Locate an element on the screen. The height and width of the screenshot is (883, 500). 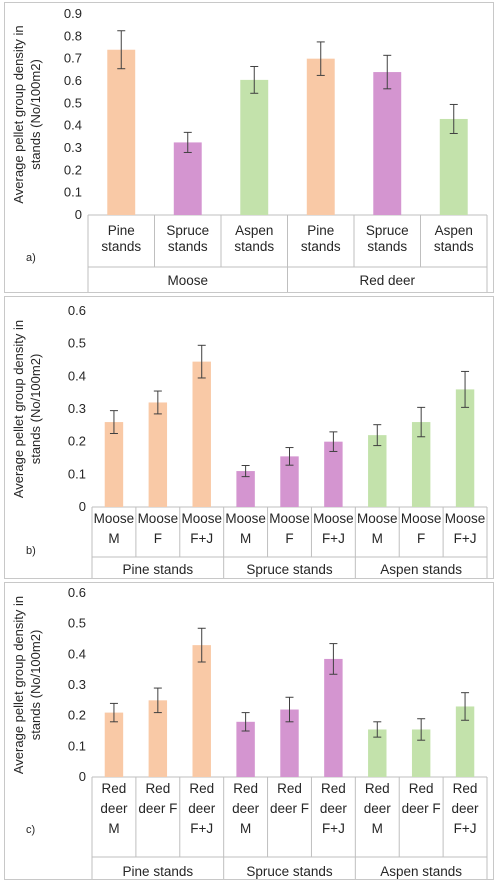
y-tick-label: 0.7 is located at coordinates (73, 58).